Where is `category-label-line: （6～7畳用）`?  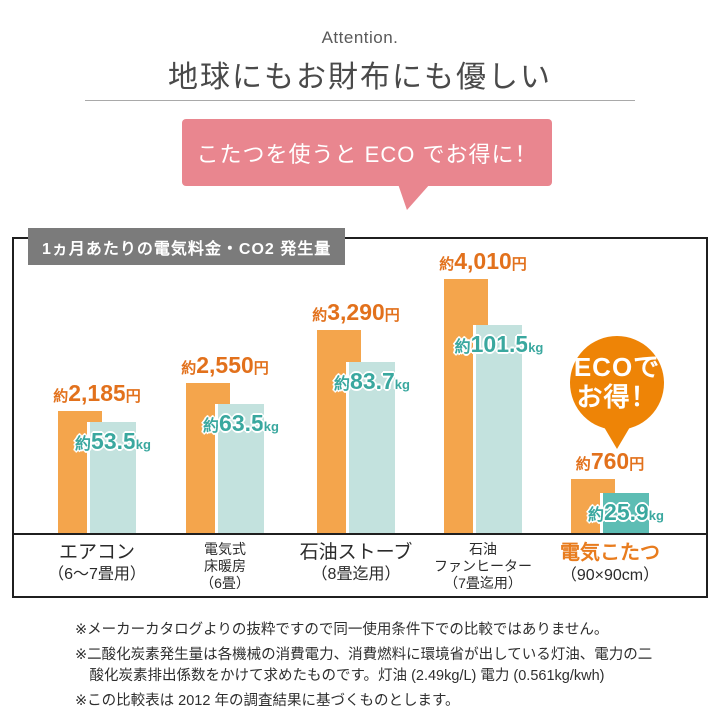
category-label-line: （6～7畳用） is located at coordinates (97, 574).